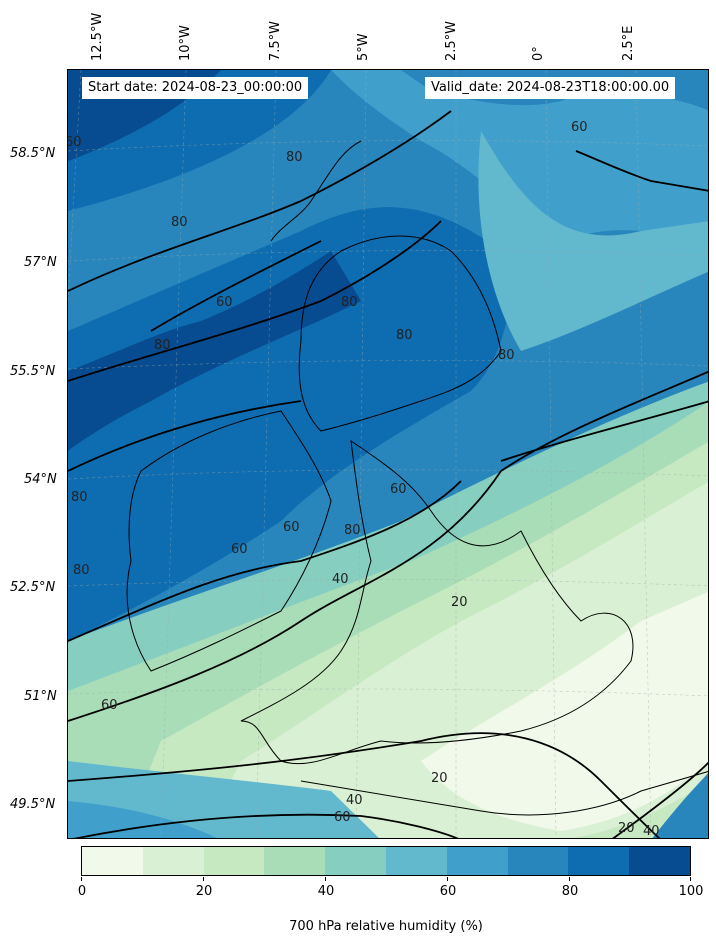  Describe the element at coordinates (82, 891) in the screenshot. I see `colorbar-tick-label: 0` at that location.